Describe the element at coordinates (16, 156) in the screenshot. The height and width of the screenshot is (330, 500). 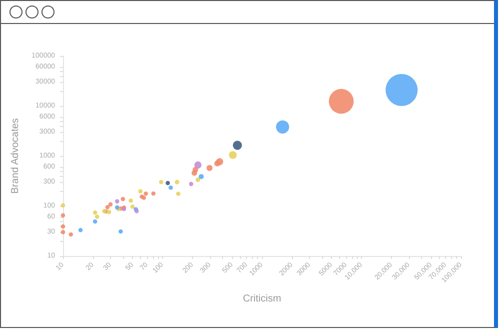
I see `y-axis-title: Brand Advocates` at that location.